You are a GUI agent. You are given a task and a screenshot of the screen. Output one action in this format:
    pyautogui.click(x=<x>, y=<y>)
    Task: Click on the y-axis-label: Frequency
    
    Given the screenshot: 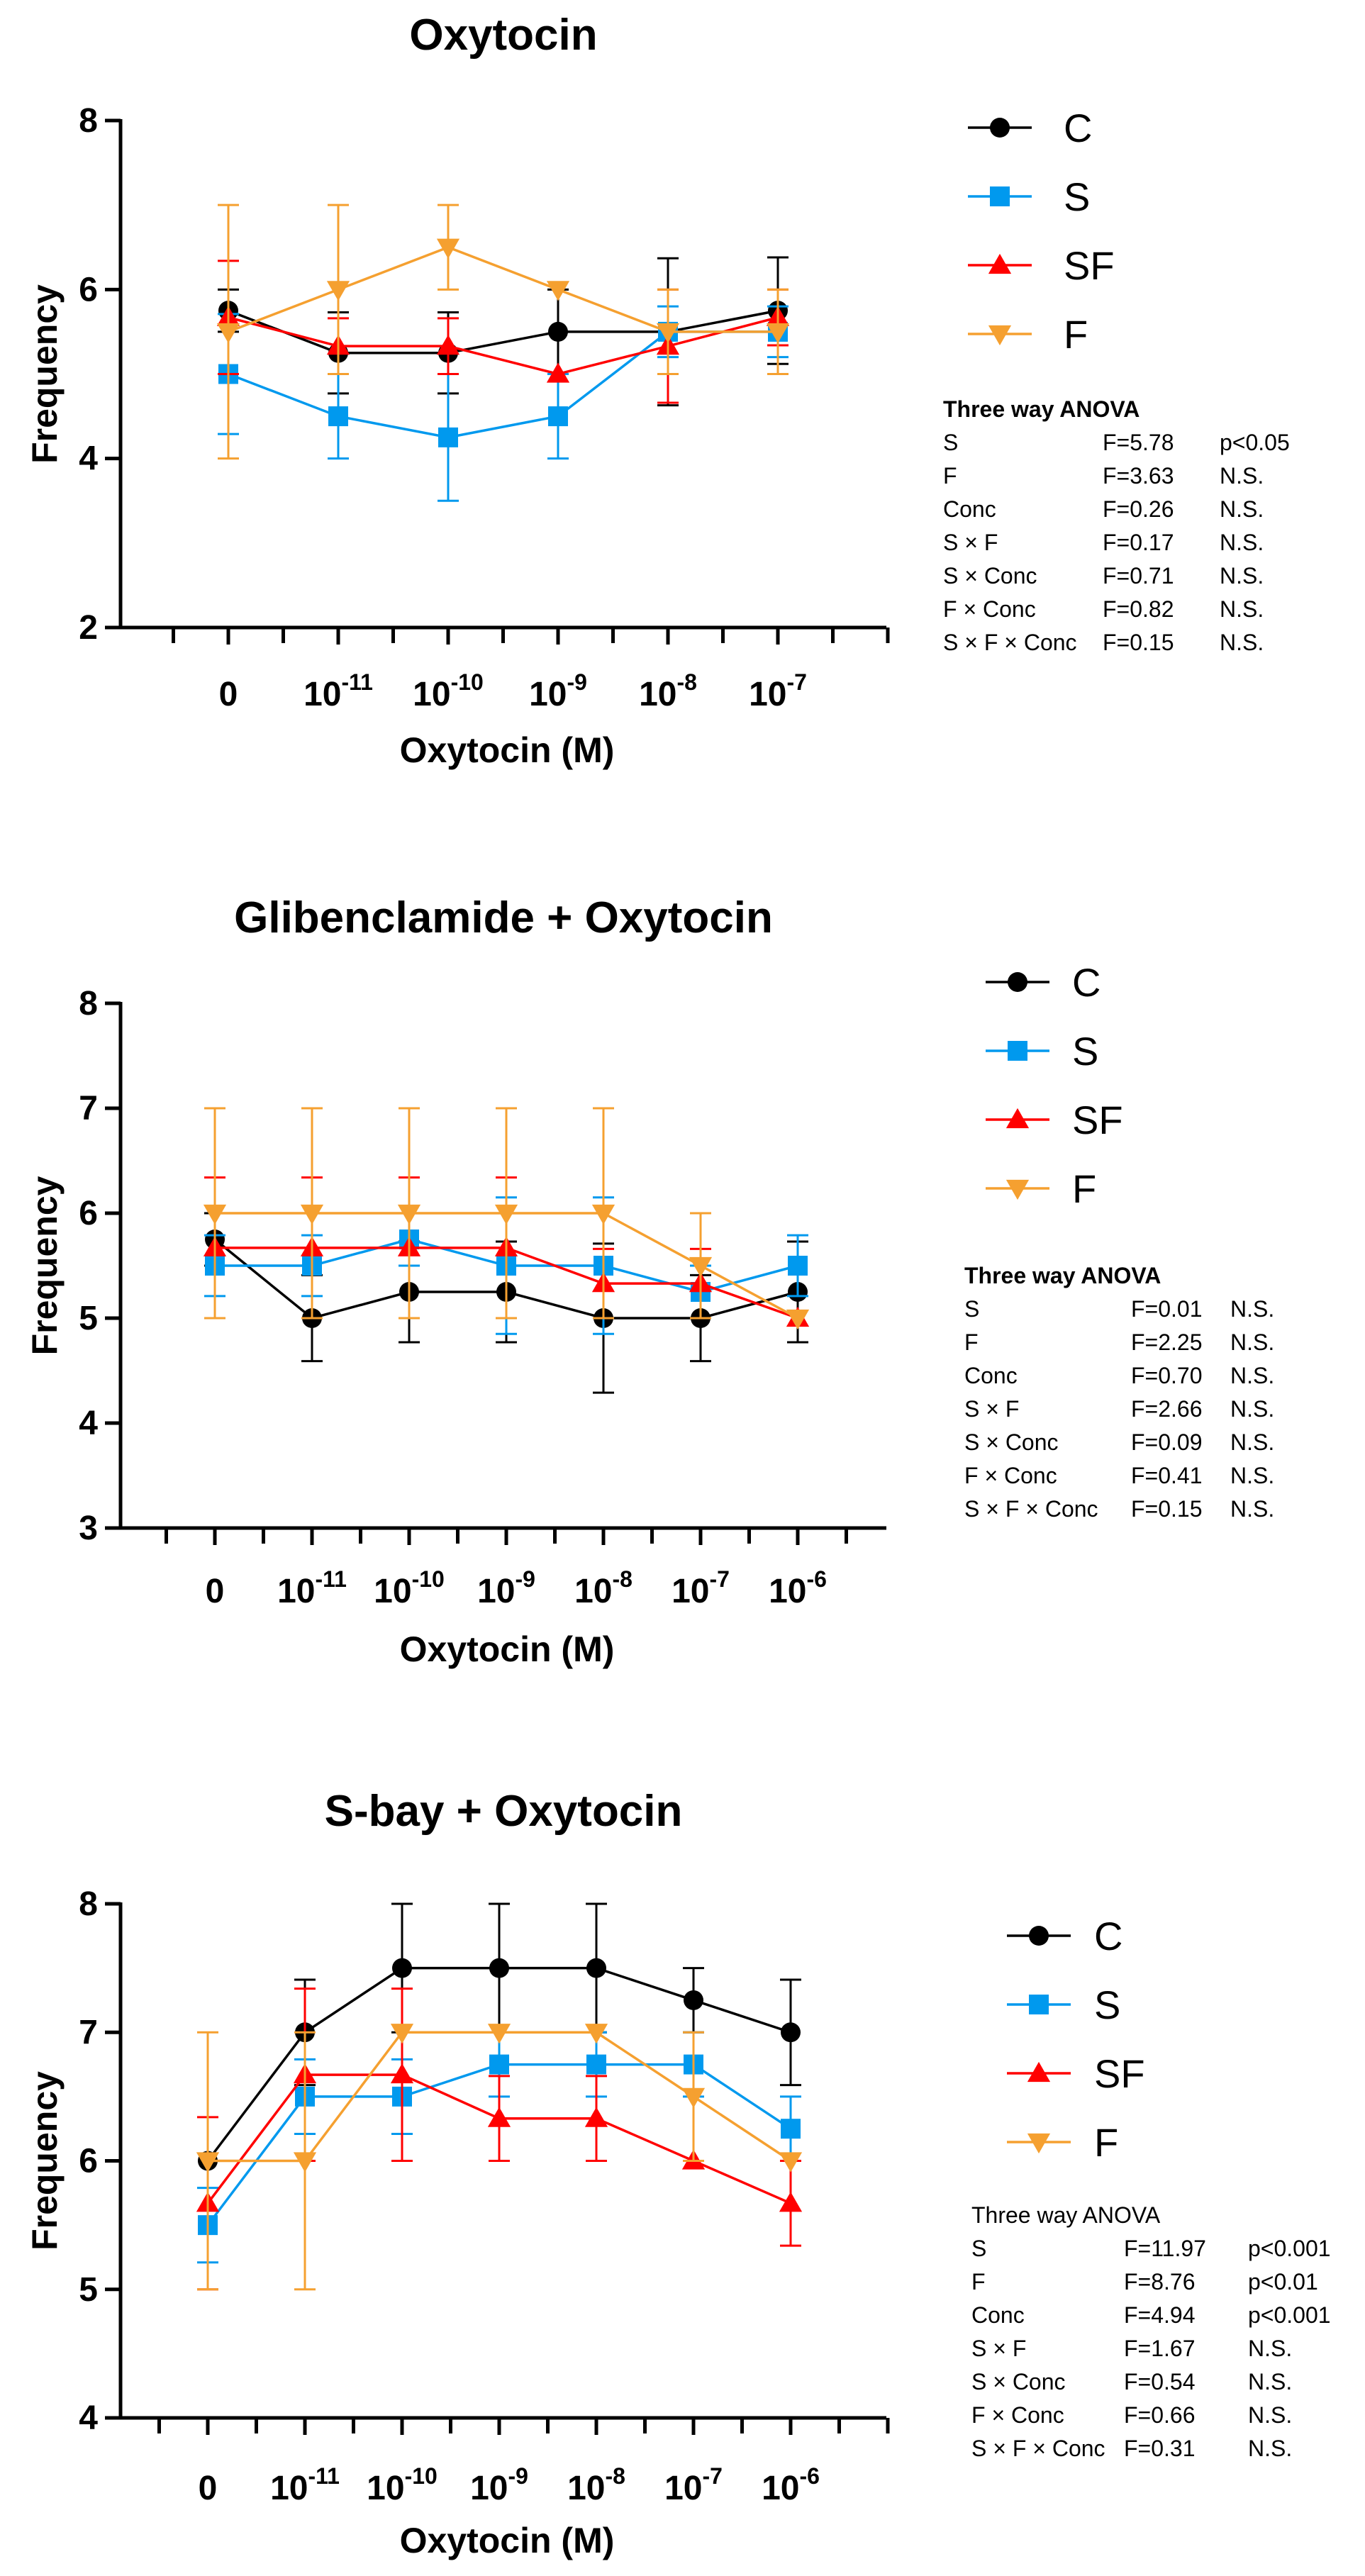 What is the action you would take?
    pyautogui.click(x=45, y=1265)
    